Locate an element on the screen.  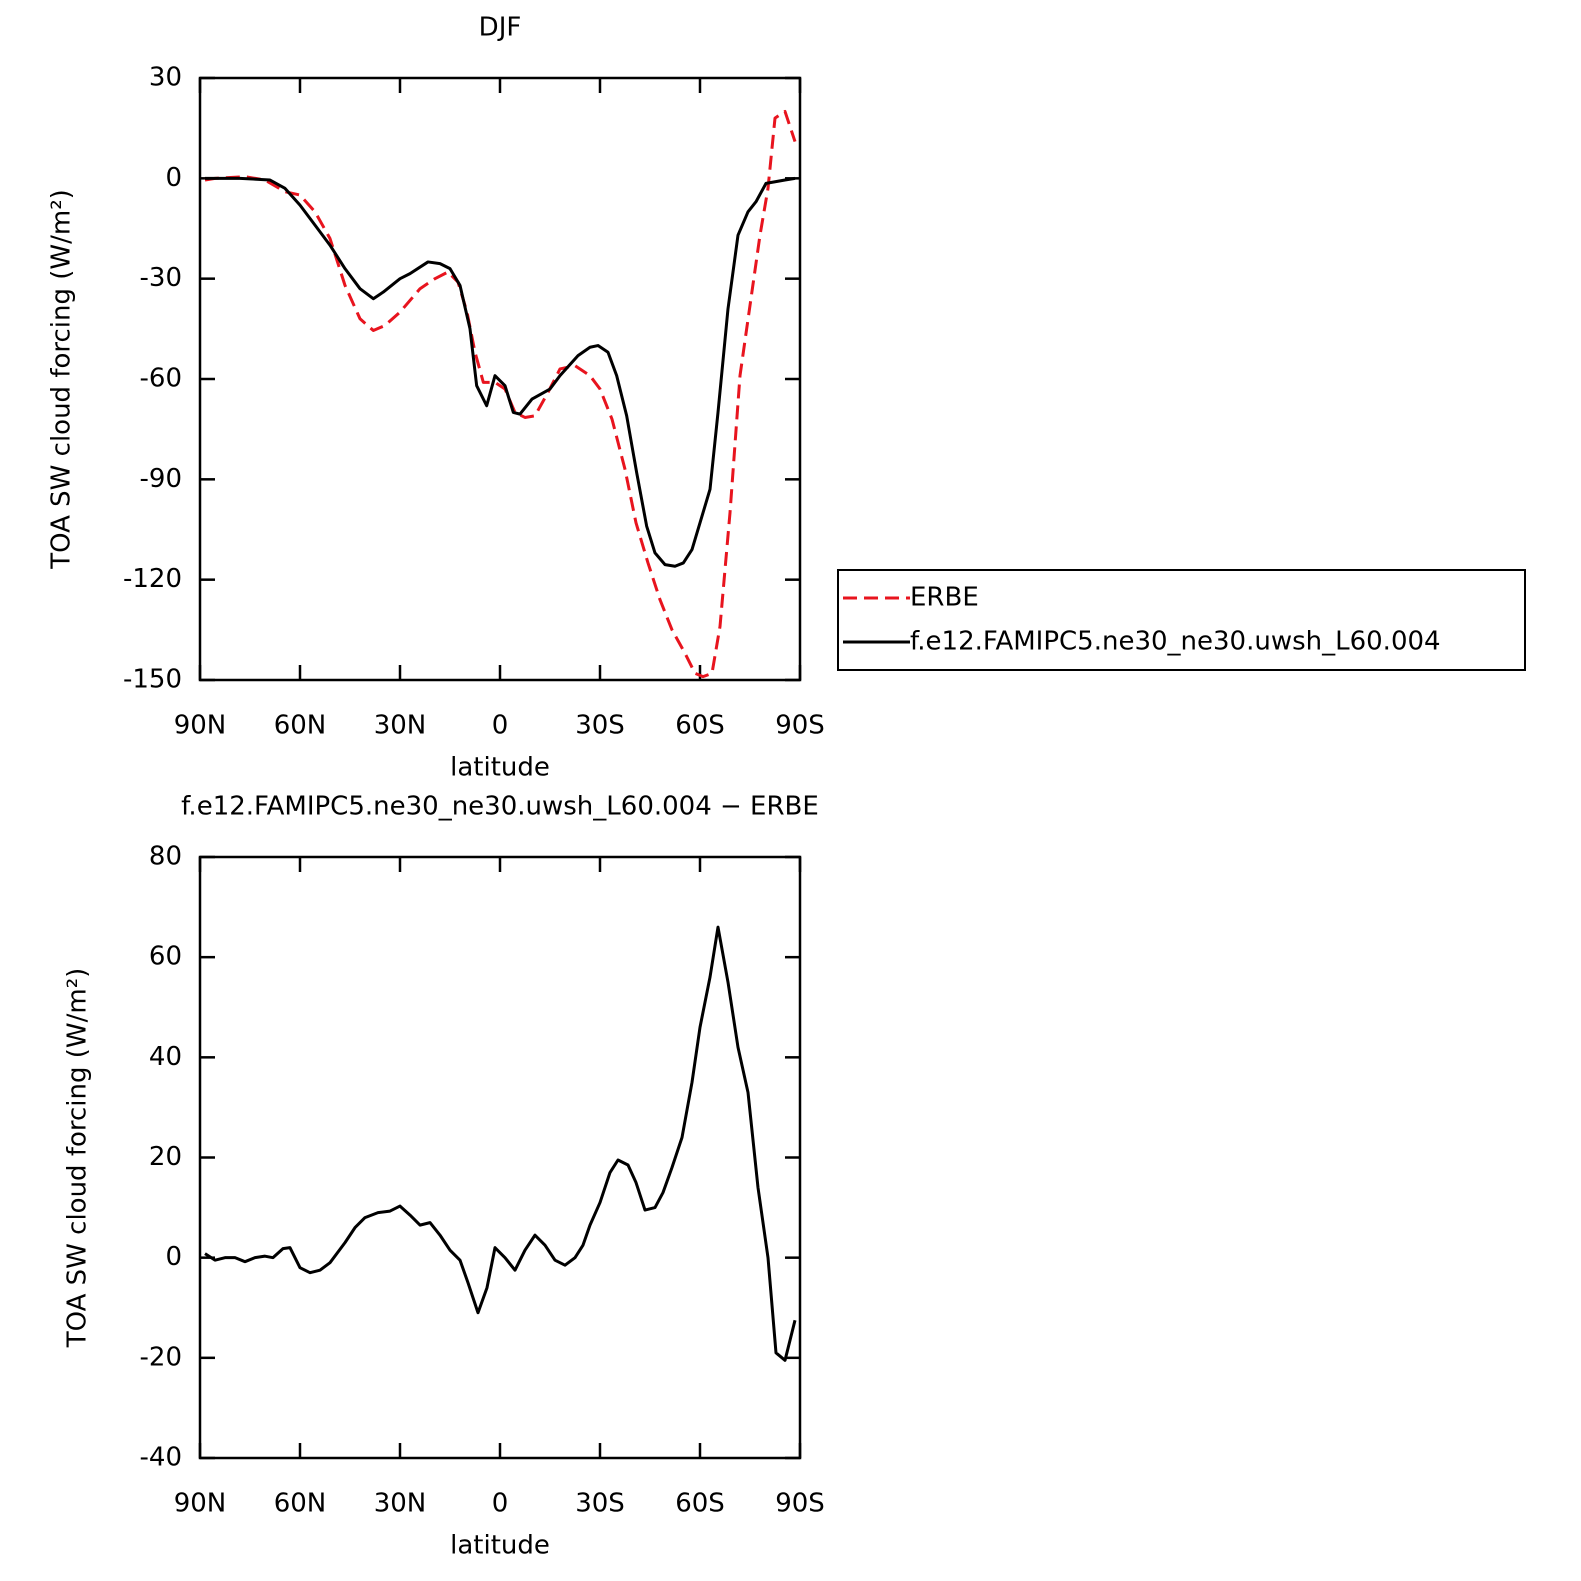
y-tick-label: -60 is located at coordinates (161, 379).